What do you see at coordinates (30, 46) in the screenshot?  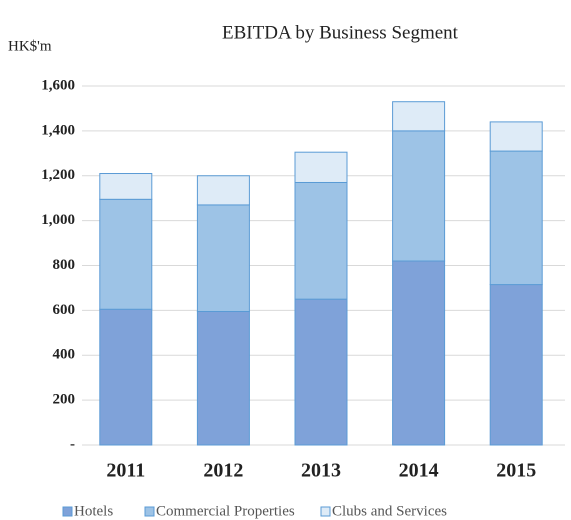 I see `y-axis-label: HK$'m` at bounding box center [30, 46].